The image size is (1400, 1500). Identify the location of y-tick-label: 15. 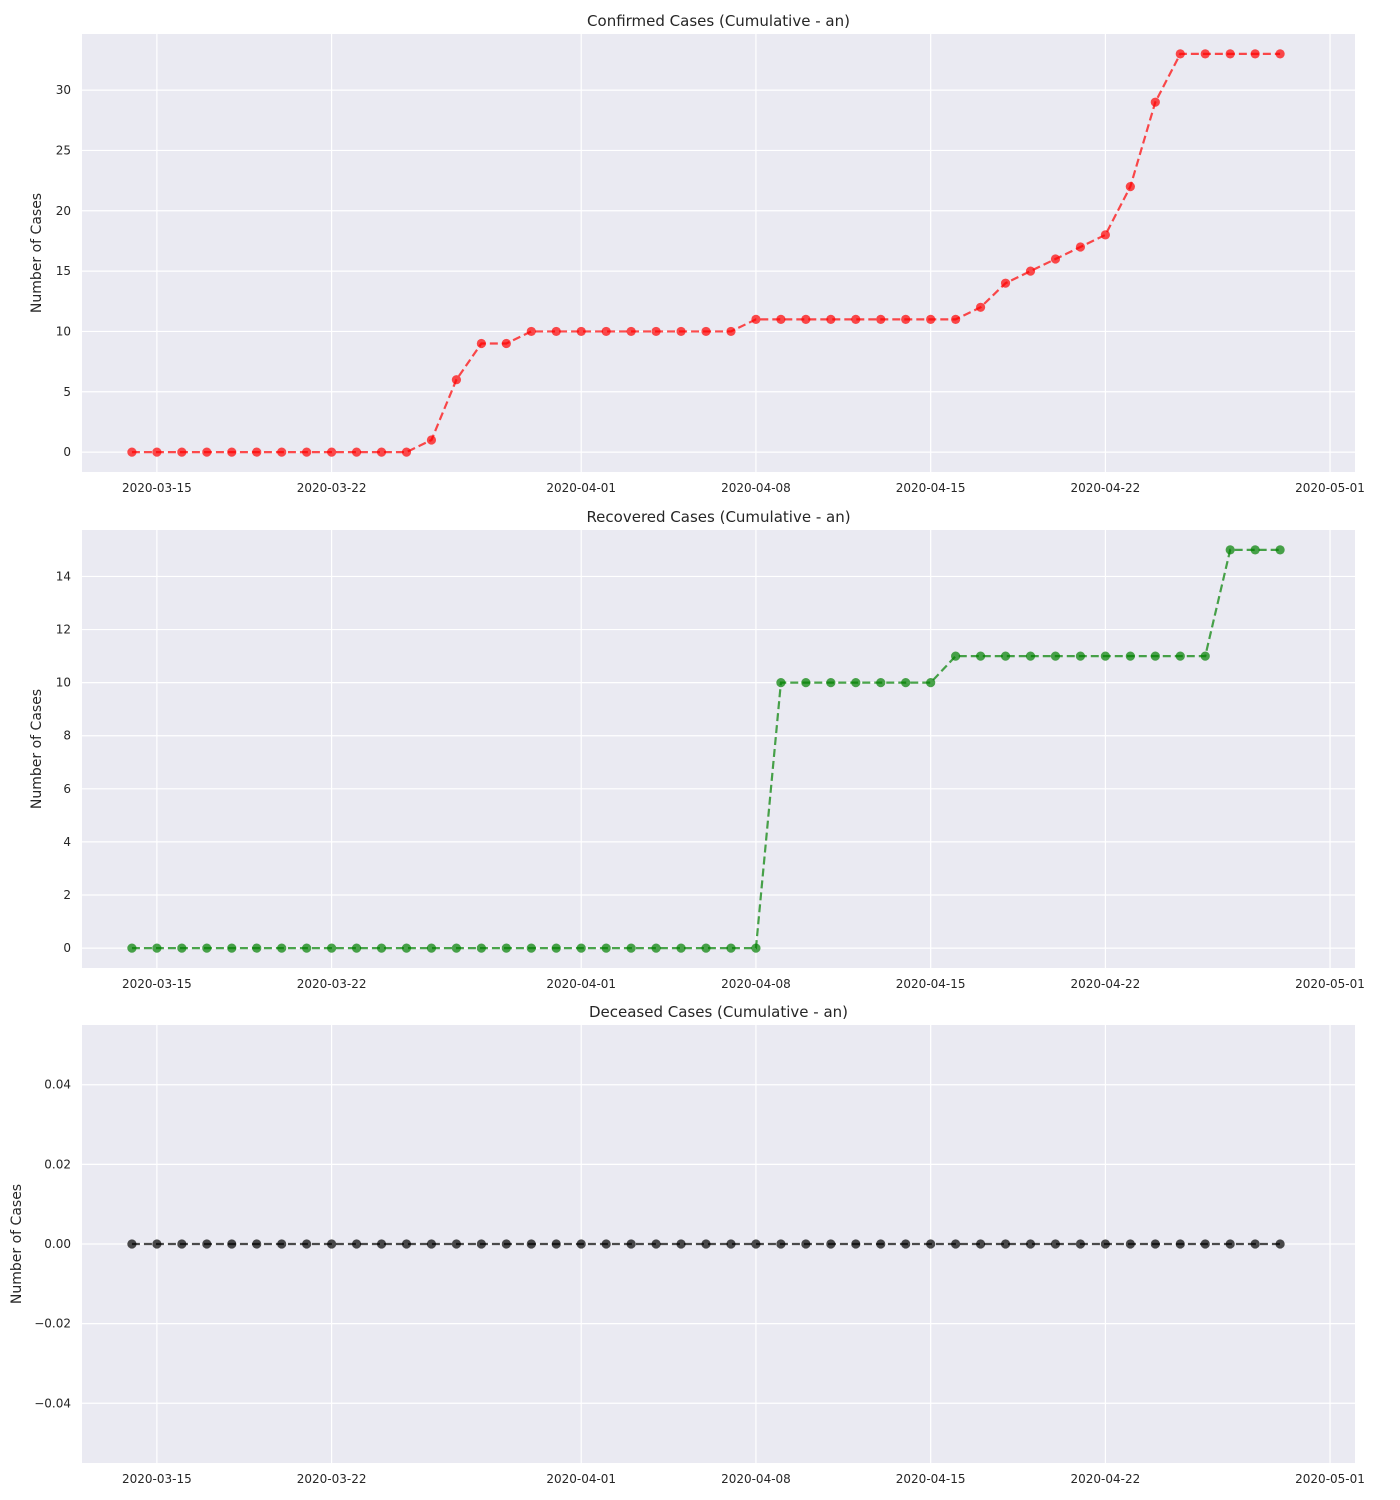
(63, 271).